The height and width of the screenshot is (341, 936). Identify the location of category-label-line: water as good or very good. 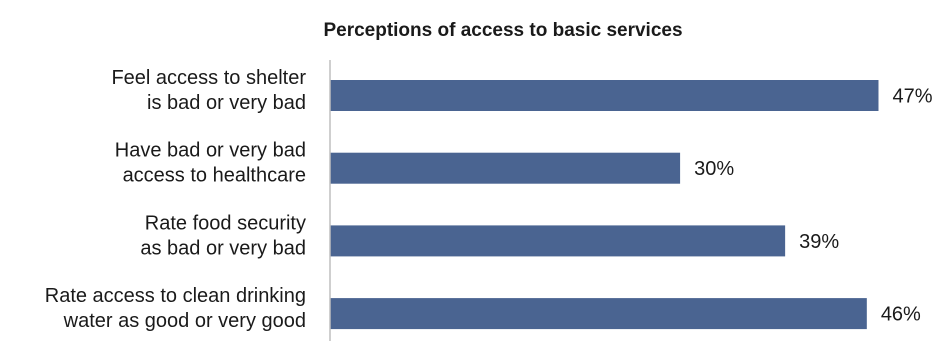
(184, 321).